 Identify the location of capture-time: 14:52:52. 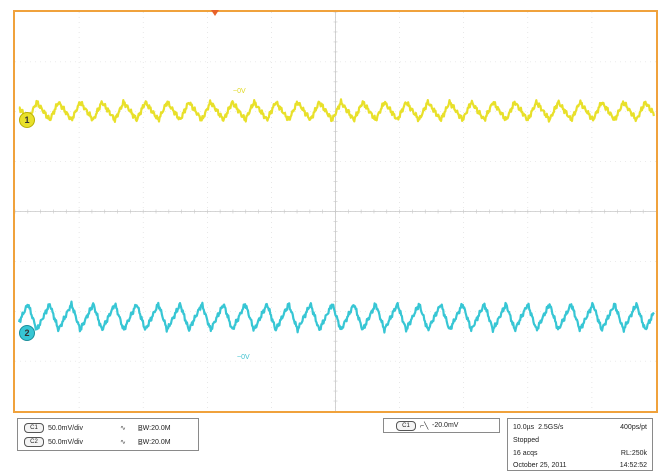
(633, 465).